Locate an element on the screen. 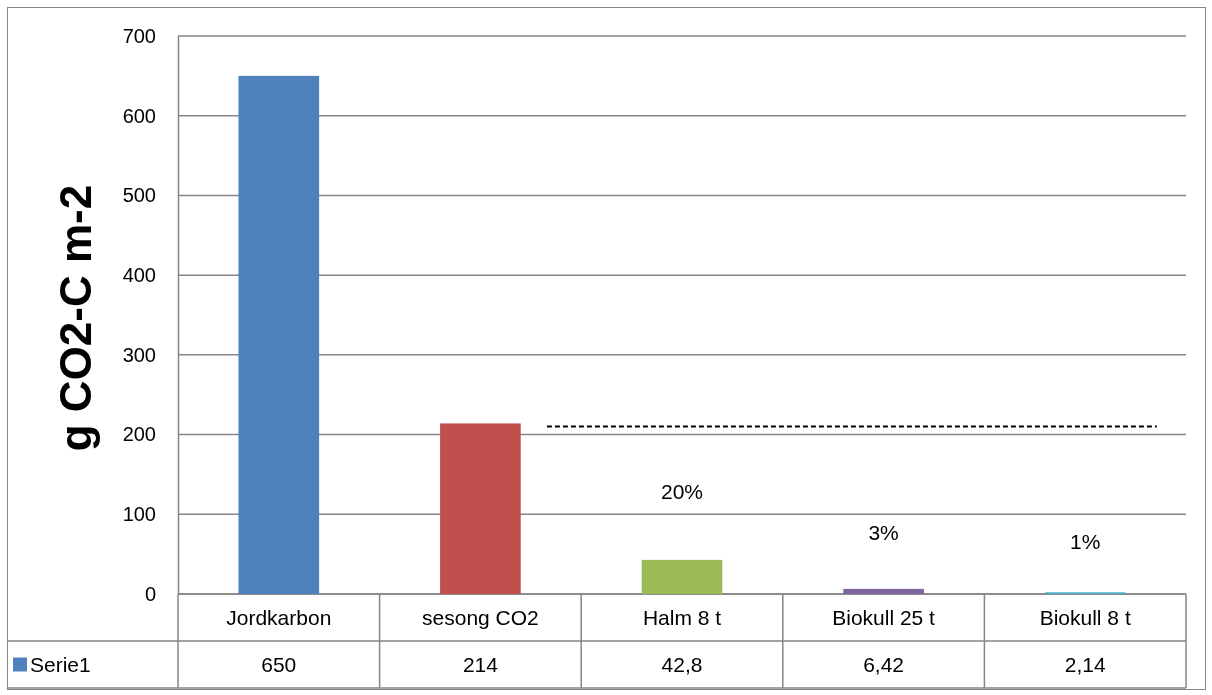  data-label: 2,14 is located at coordinates (1085, 664).